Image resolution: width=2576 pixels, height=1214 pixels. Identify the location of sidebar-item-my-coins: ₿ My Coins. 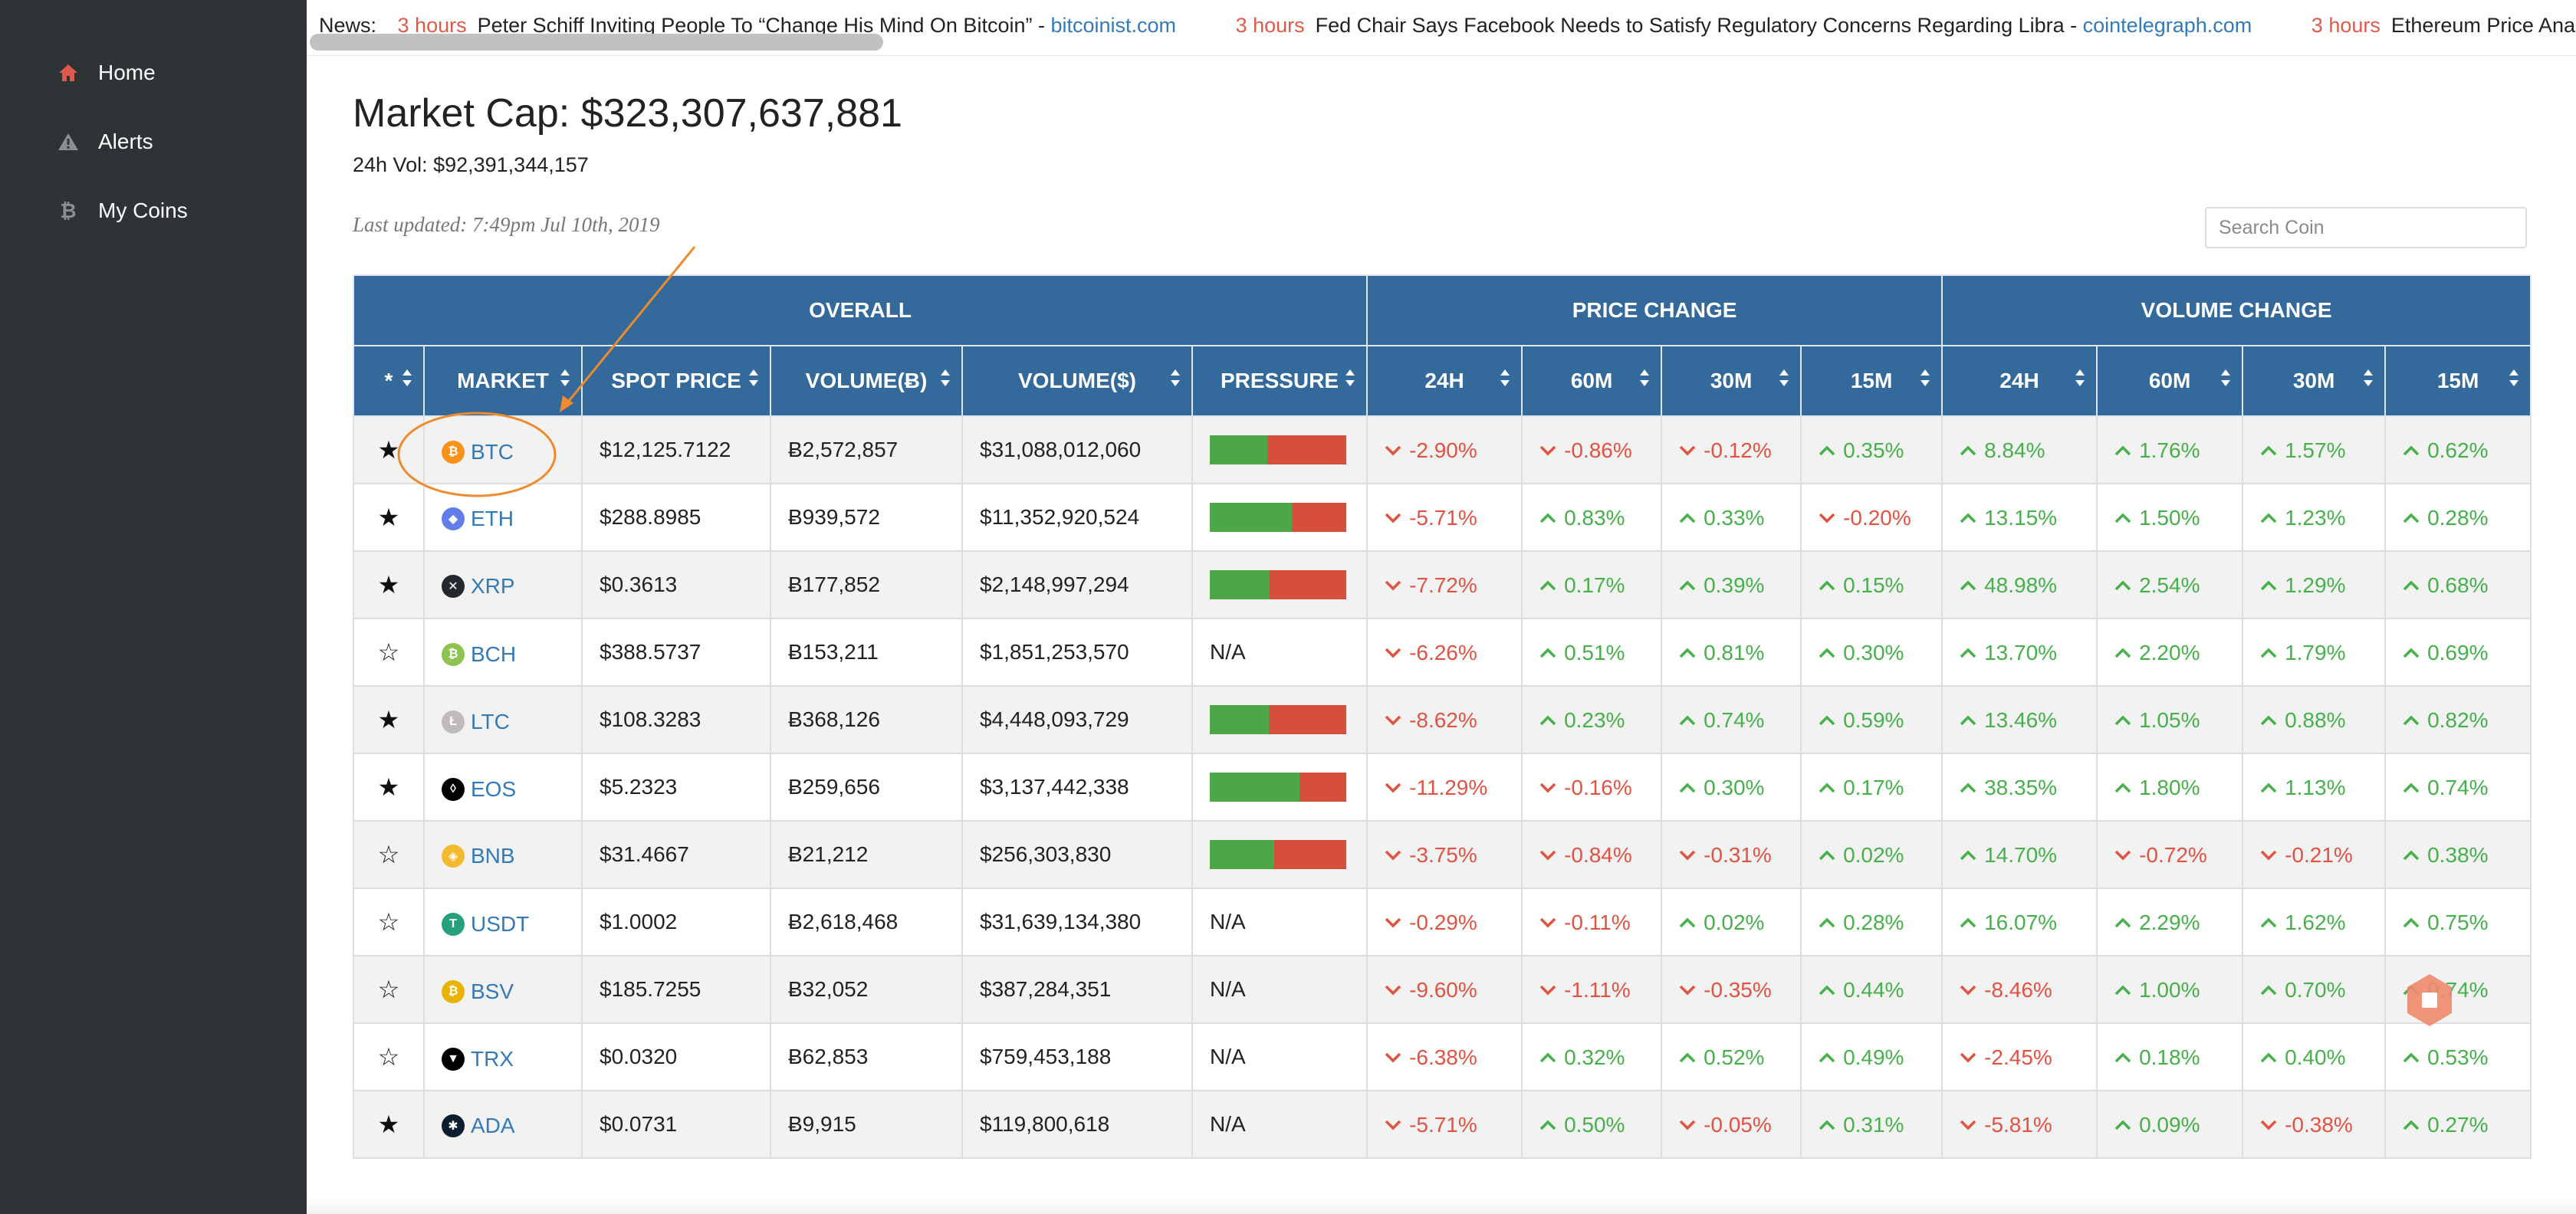
(122, 211).